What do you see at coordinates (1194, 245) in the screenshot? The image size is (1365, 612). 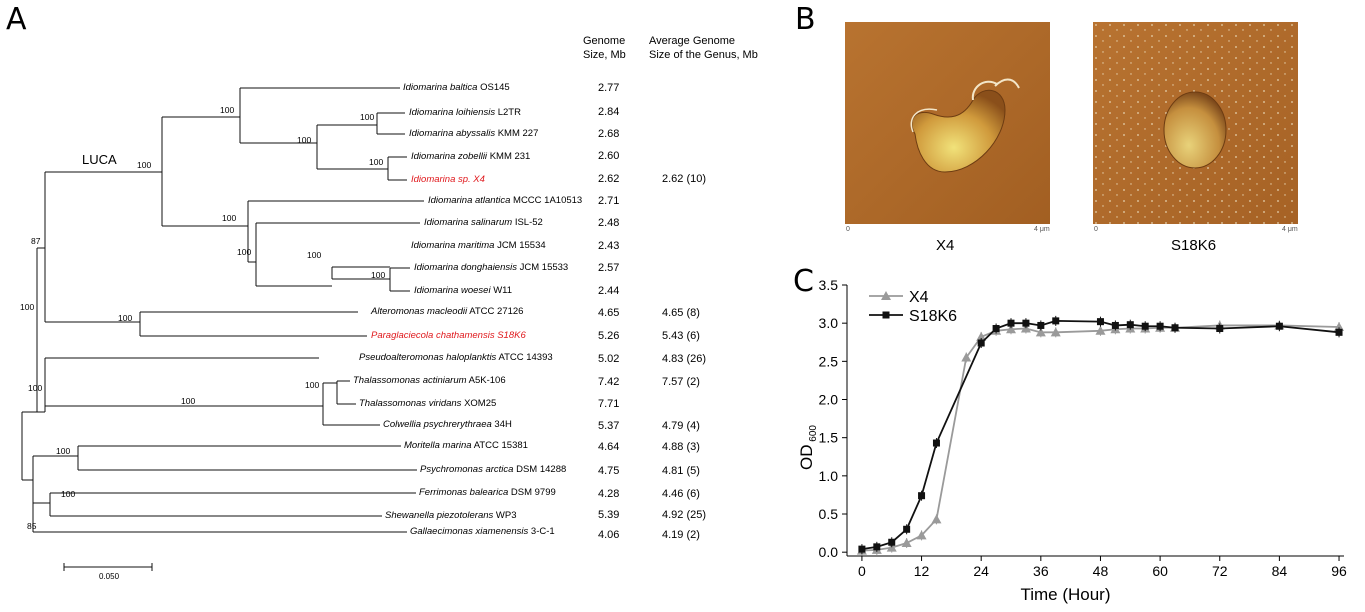 I see `afm-caption-s18k6: S18K6` at bounding box center [1194, 245].